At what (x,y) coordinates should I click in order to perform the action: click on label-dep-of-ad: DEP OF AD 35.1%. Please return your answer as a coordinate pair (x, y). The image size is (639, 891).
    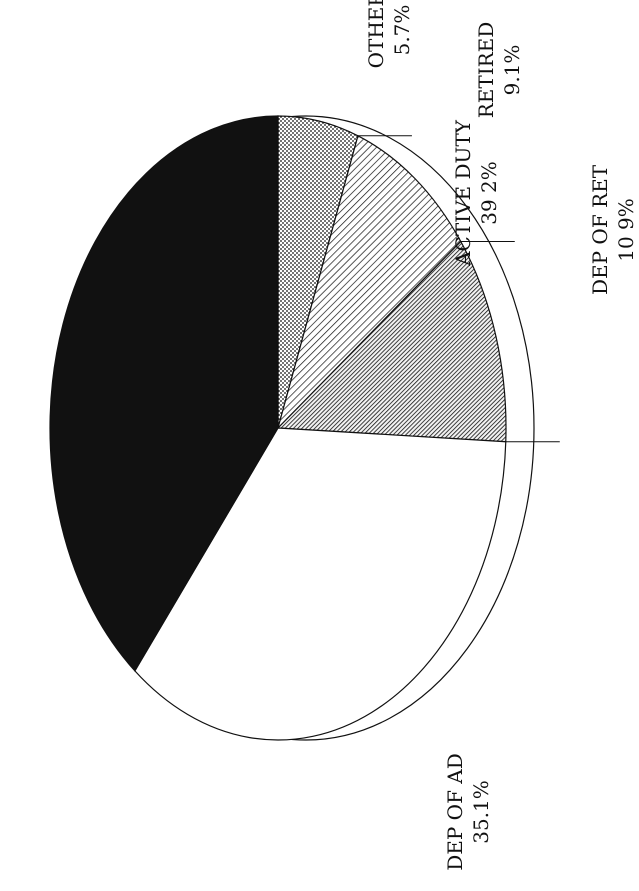
    Looking at the image, I should click on (468, 812).